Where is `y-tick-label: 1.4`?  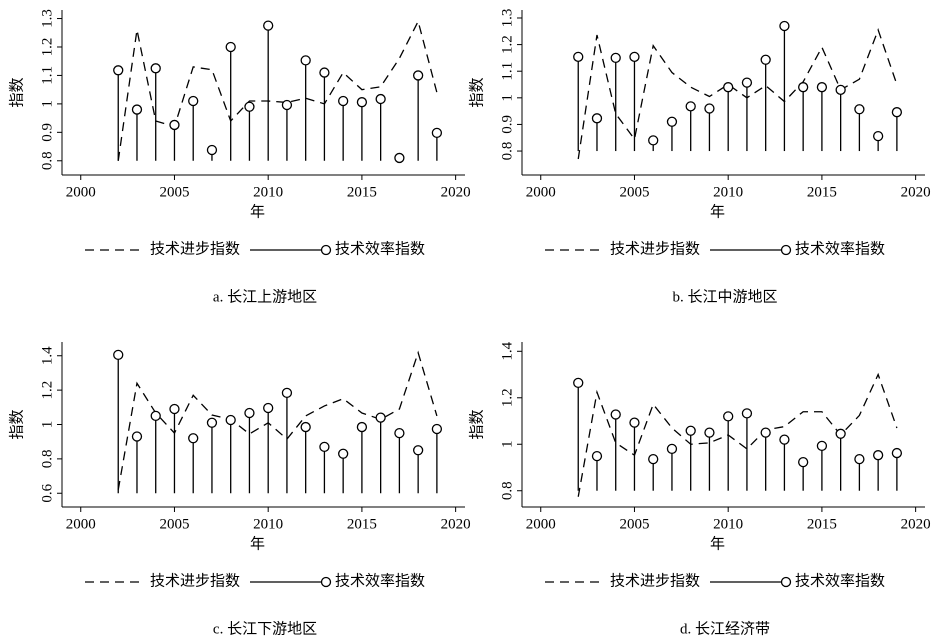 y-tick-label: 1.4 is located at coordinates (507, 350).